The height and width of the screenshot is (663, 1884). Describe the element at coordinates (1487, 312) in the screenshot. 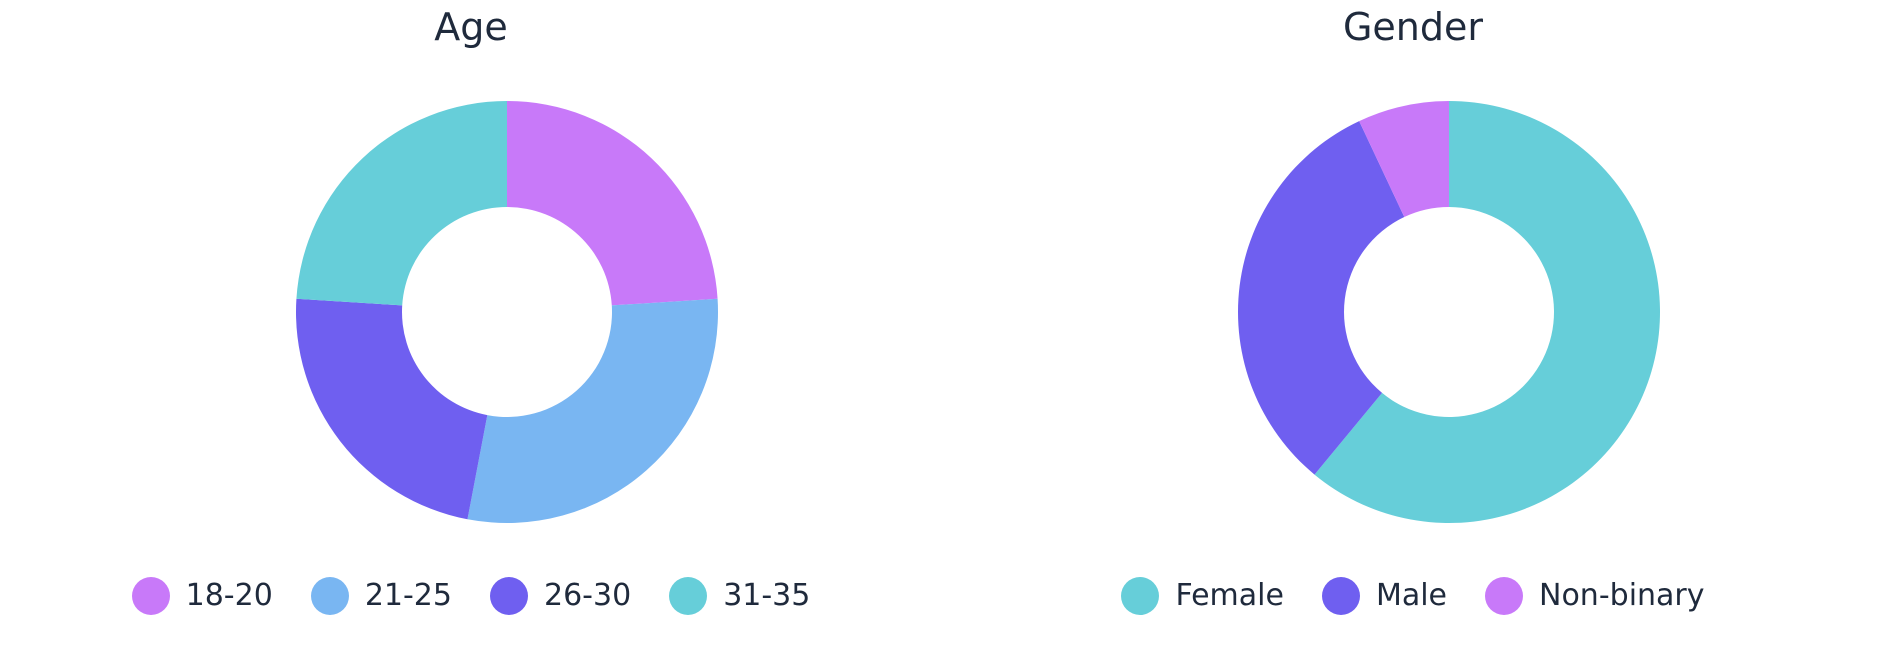

I see `slice-female` at that location.